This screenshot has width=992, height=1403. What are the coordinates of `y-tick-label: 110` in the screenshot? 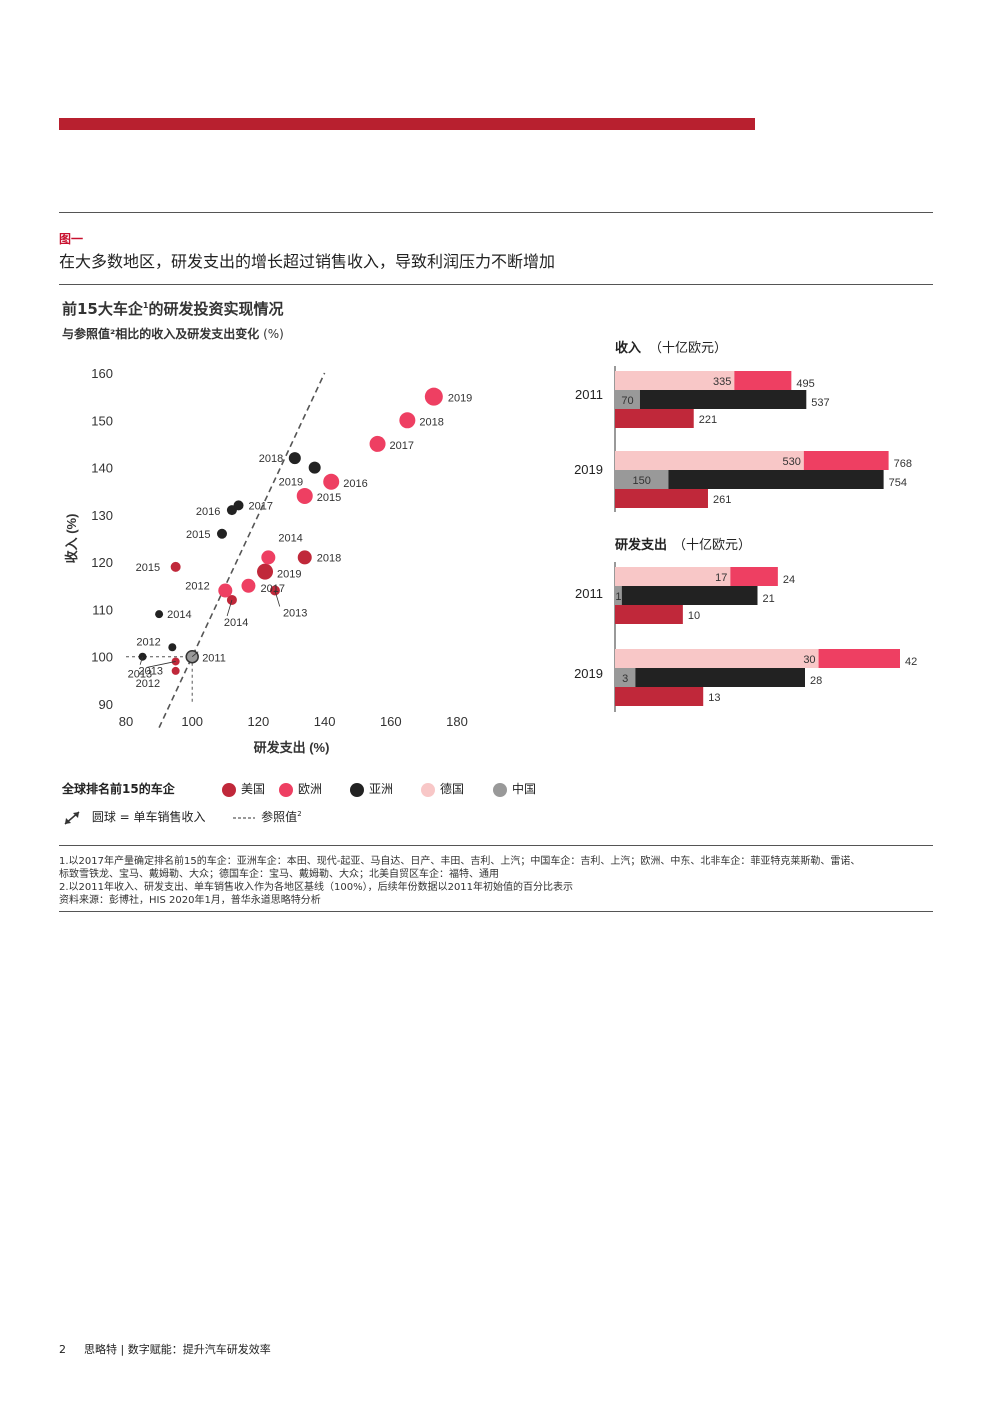 It's located at (102, 609).